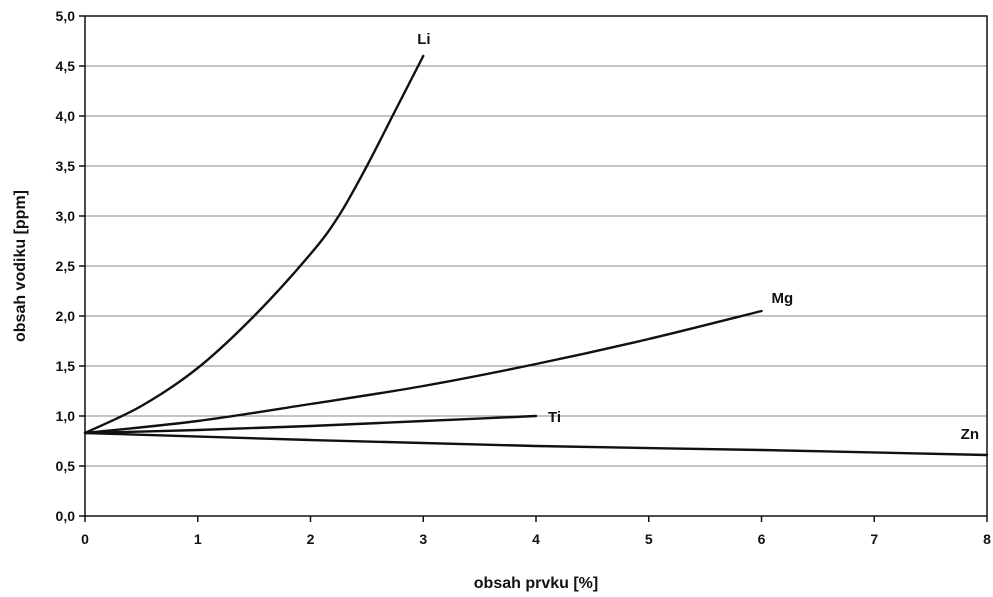 This screenshot has height=597, width=993. I want to click on series-line-zn, so click(536, 444).